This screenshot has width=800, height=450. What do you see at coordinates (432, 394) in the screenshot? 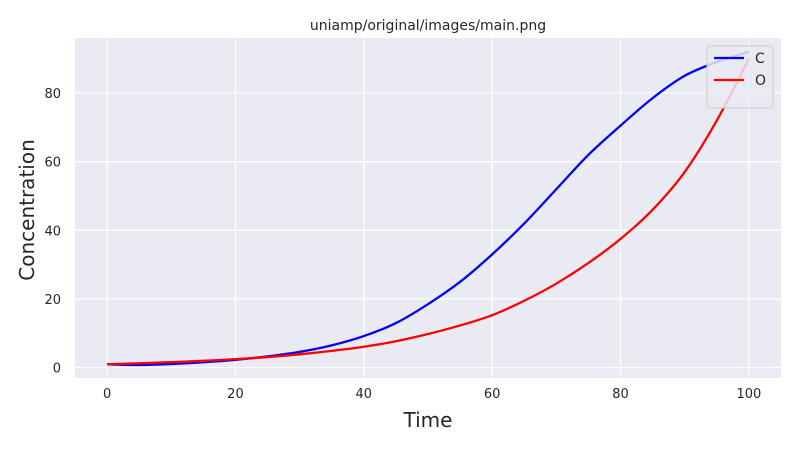
I see `x-axis: 0 20 40 60 80 100` at bounding box center [432, 394].